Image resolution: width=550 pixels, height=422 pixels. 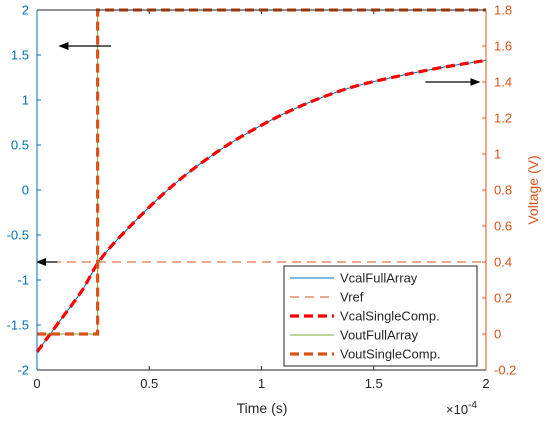 What do you see at coordinates (503, 46) in the screenshot?
I see `y-right-tick-label: 1.6` at bounding box center [503, 46].